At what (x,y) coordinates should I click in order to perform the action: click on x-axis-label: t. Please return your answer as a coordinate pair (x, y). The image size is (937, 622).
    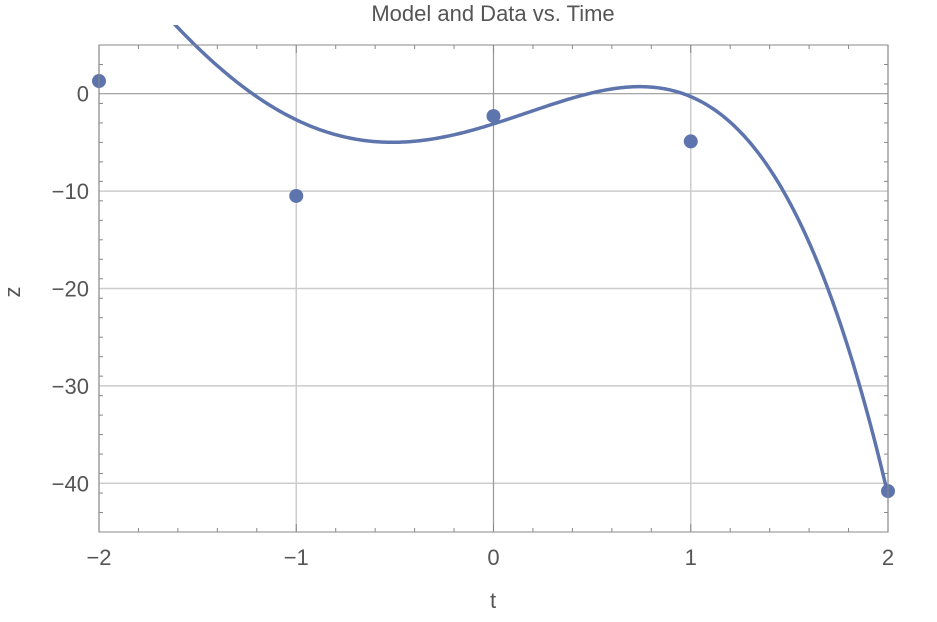
    Looking at the image, I should click on (493, 600).